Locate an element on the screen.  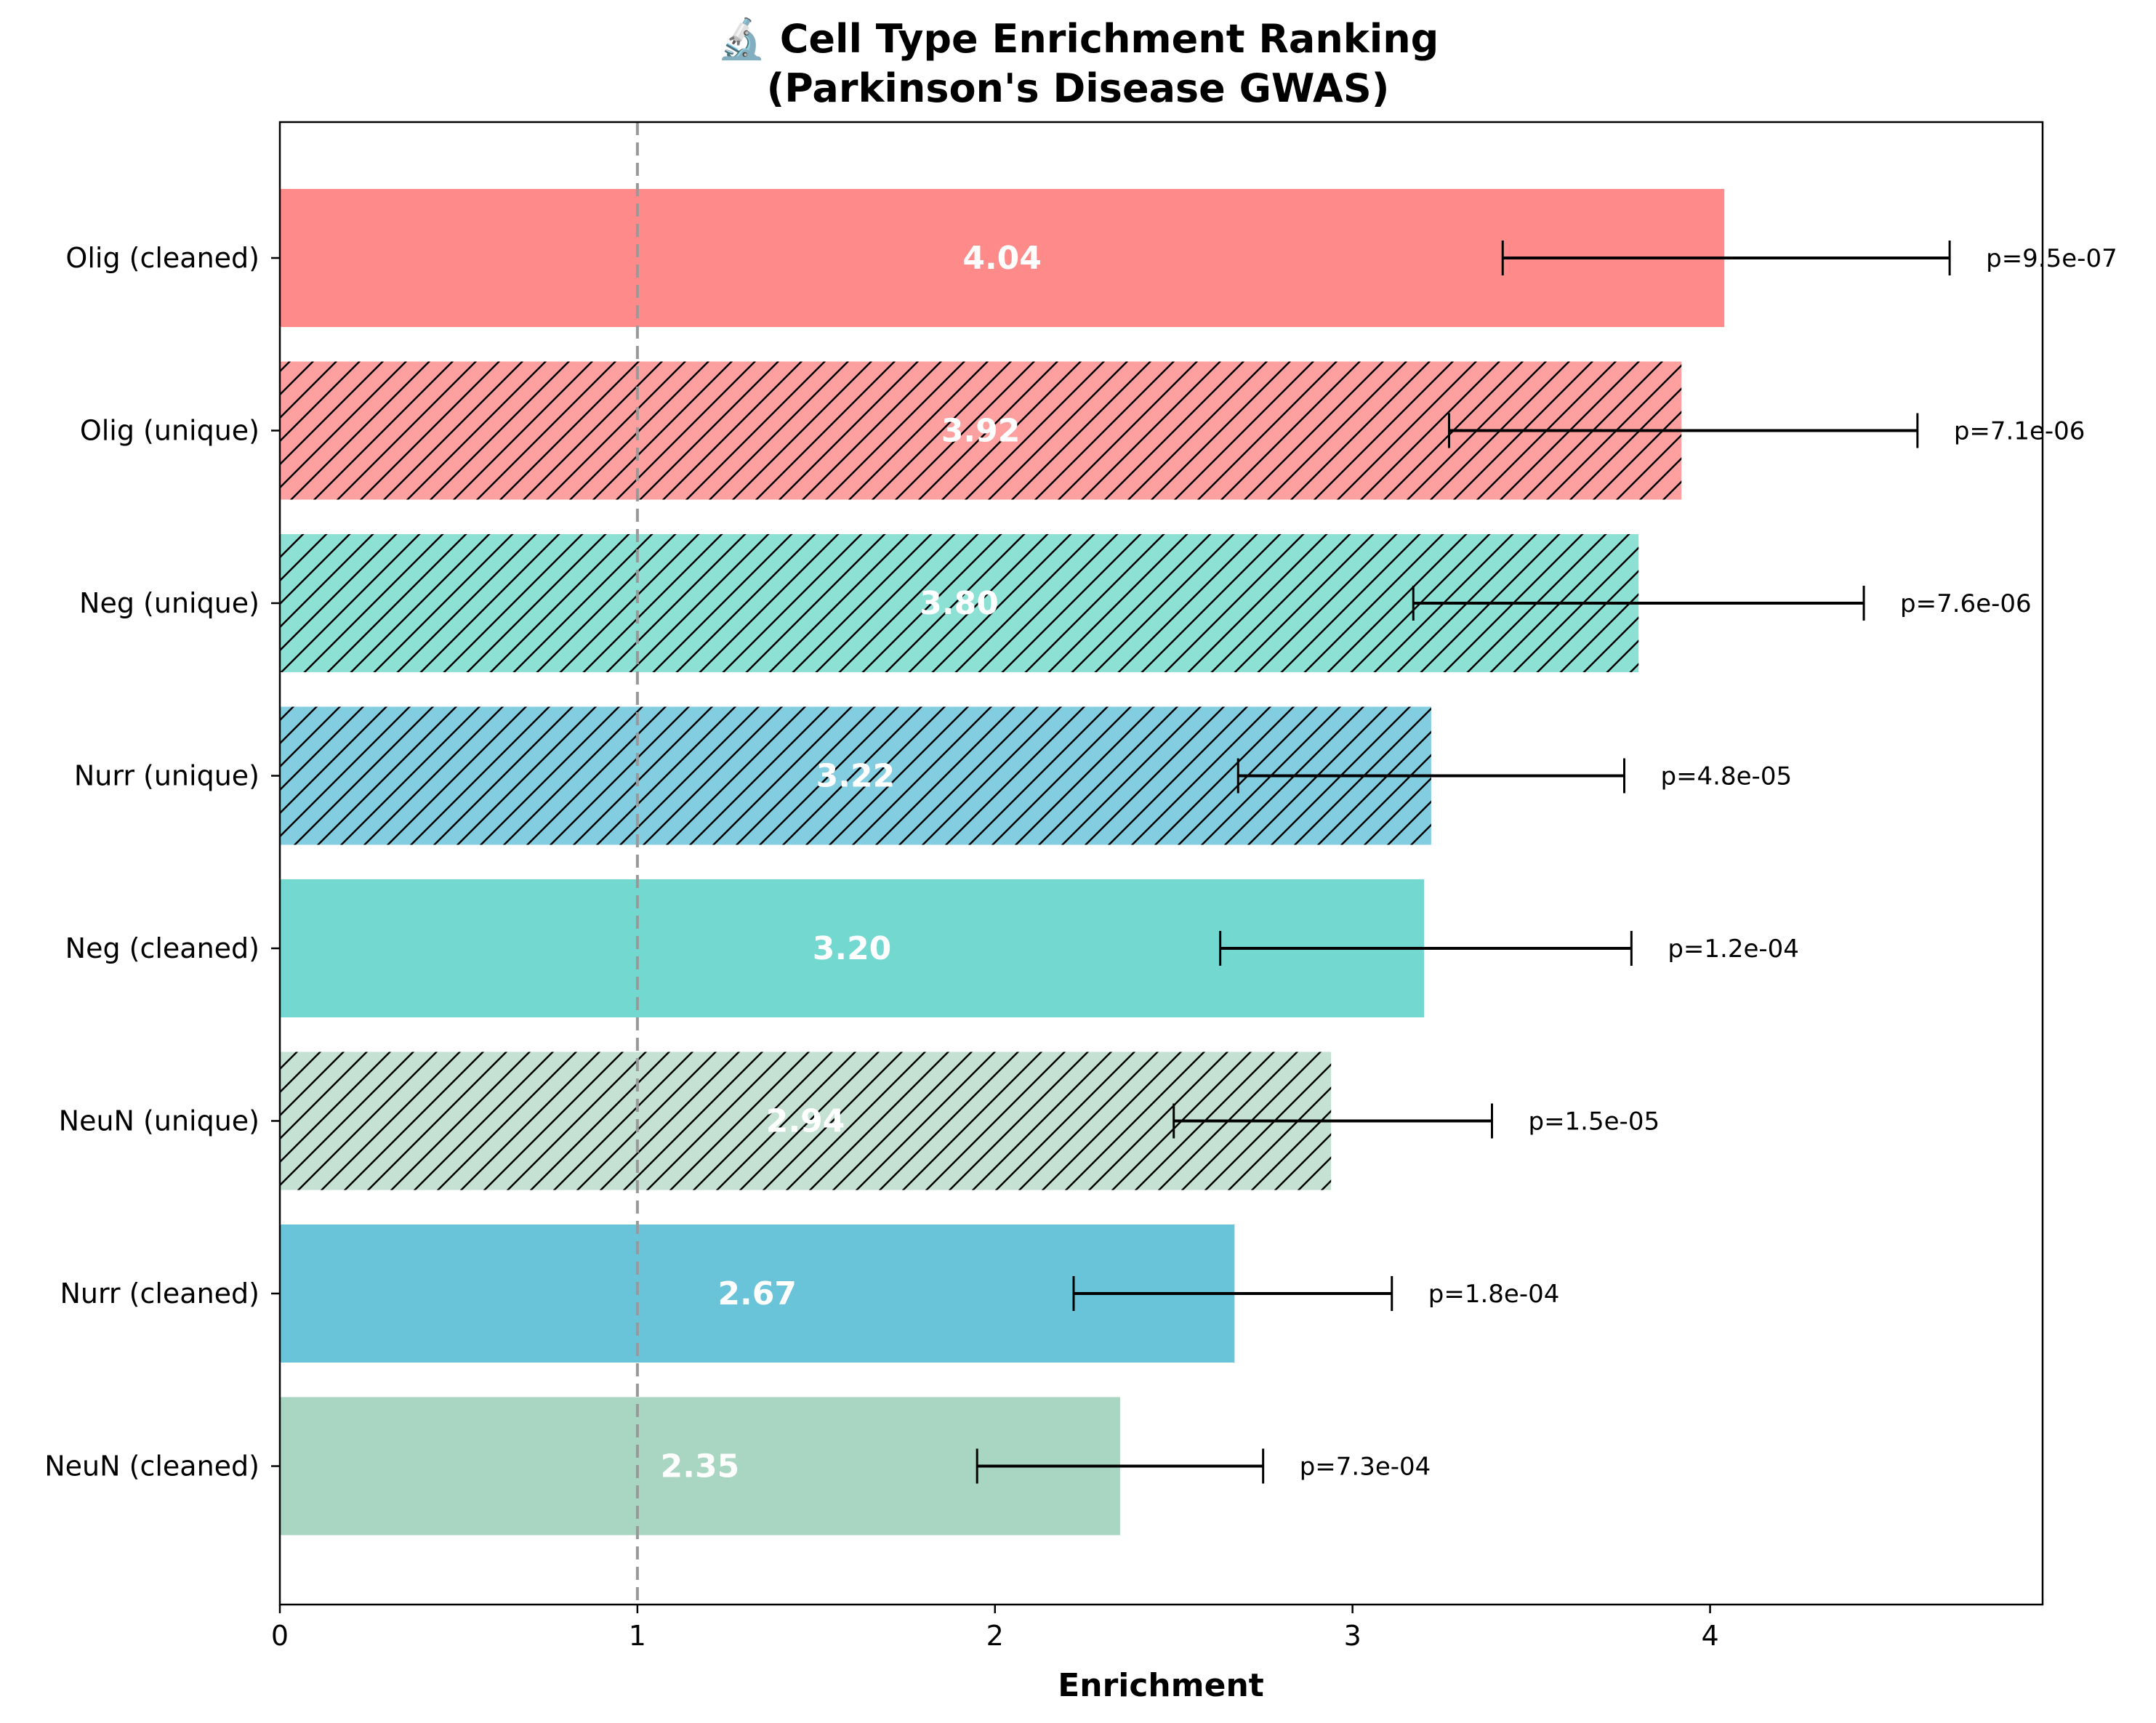
chart-title-line2: (Parkinson's Disease GWAS) is located at coordinates (1078, 88).